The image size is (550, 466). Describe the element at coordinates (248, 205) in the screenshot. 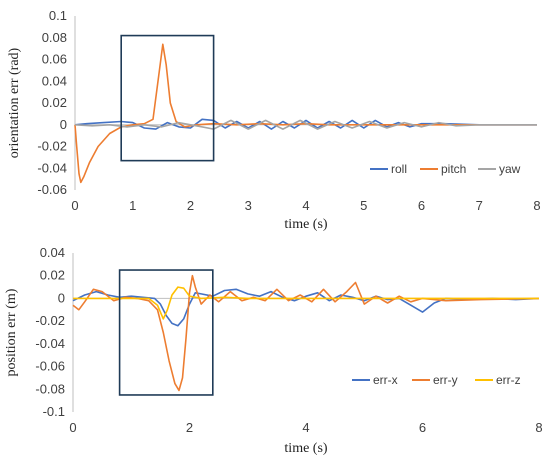

I see `x-tick-label: 3` at that location.